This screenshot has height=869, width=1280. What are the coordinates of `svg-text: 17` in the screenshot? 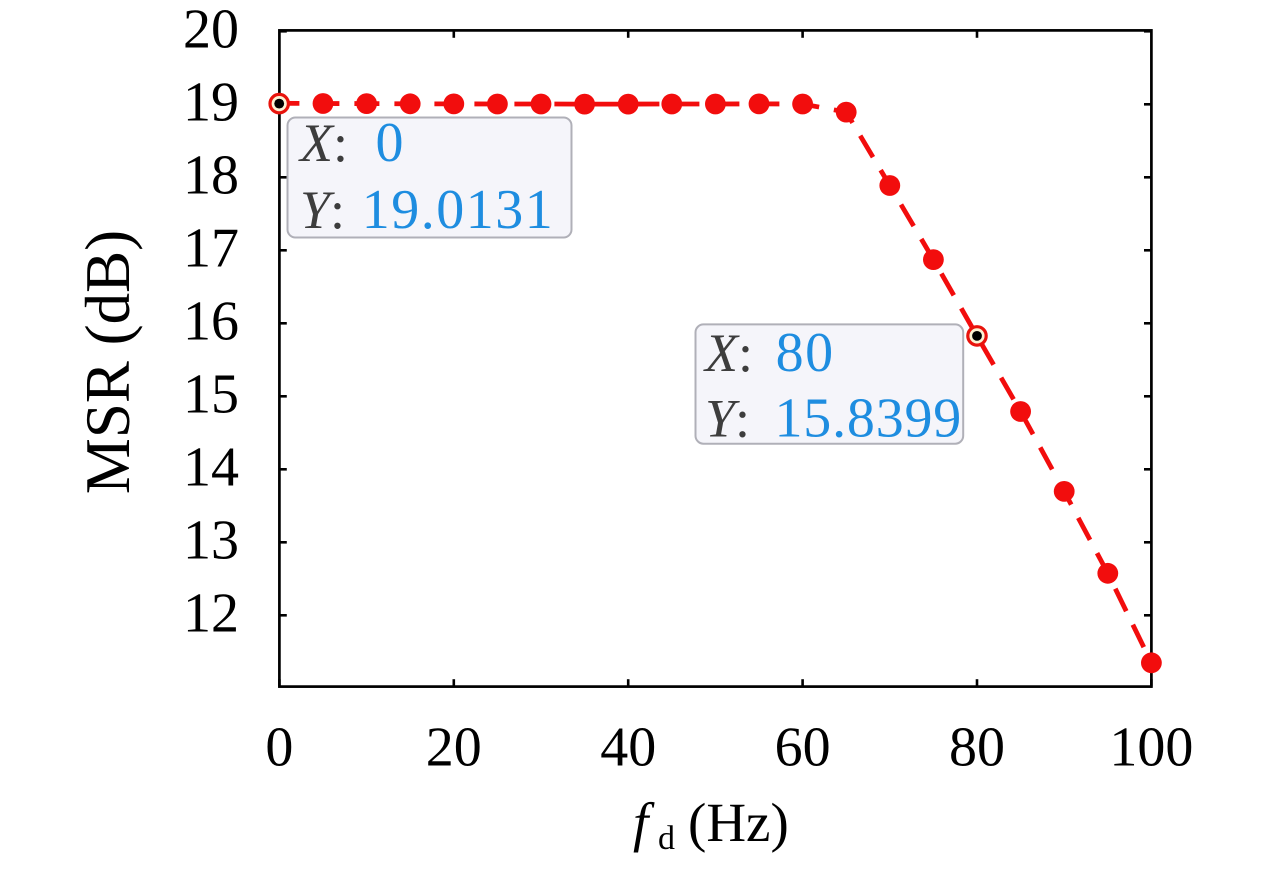 It's located at (211, 249).